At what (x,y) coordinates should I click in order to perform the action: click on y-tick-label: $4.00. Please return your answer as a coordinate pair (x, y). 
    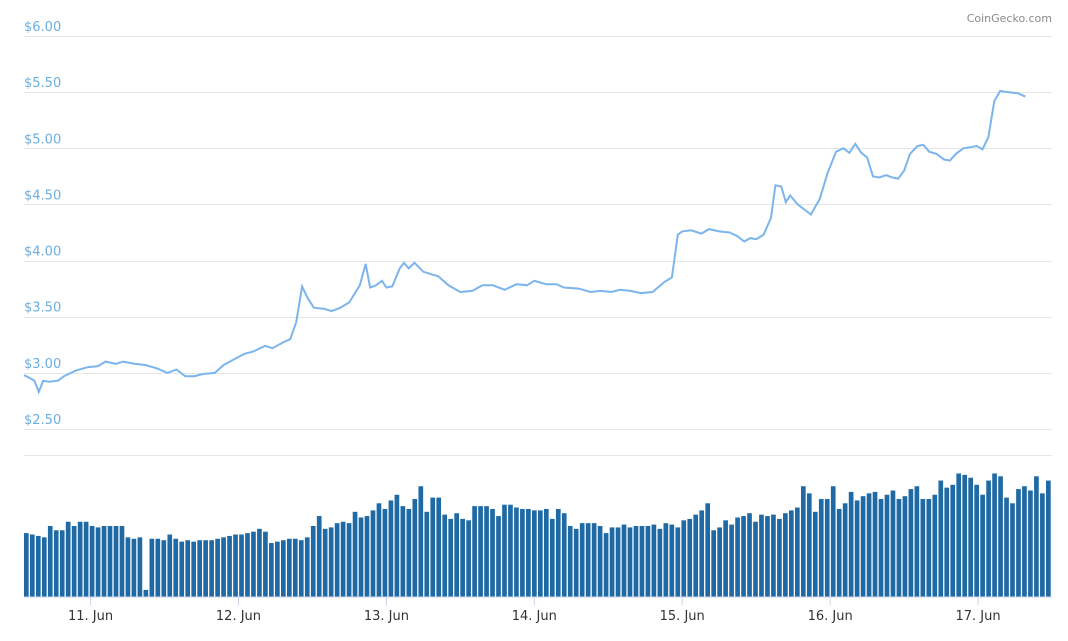
    Looking at the image, I should click on (42, 252).